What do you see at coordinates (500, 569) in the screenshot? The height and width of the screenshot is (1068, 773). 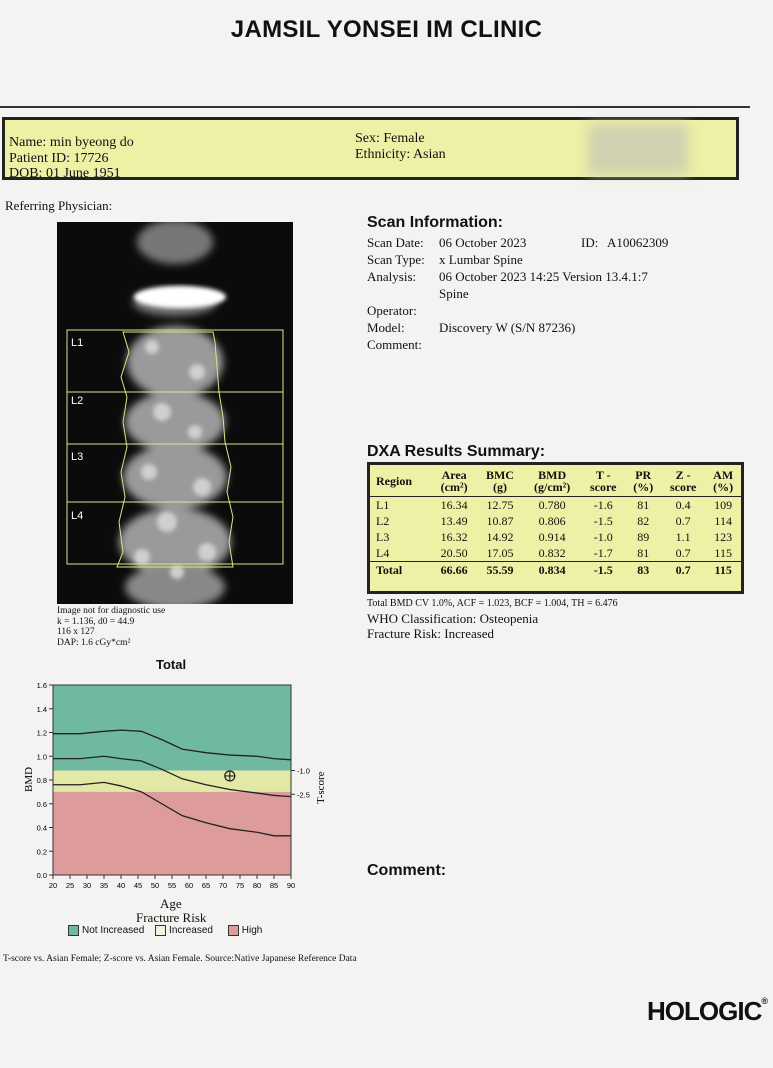 I see `table-cell: 55.59` at bounding box center [500, 569].